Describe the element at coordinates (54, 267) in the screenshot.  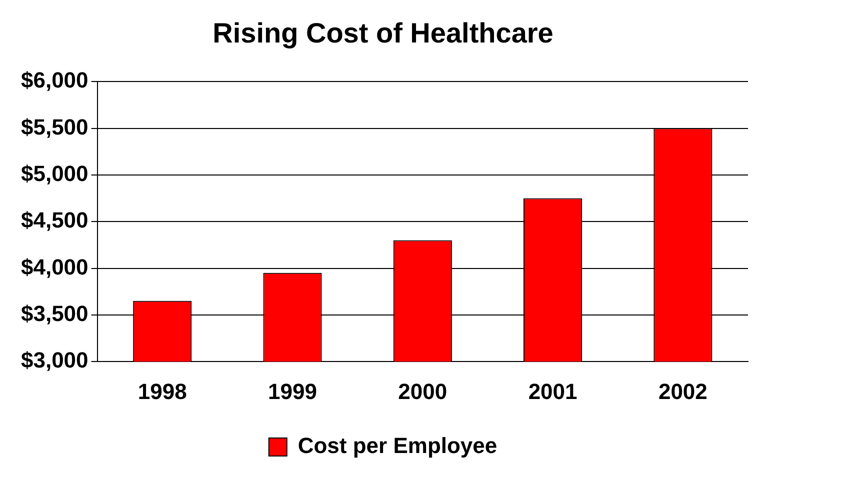
I see `y-tick-label: $4,000` at that location.